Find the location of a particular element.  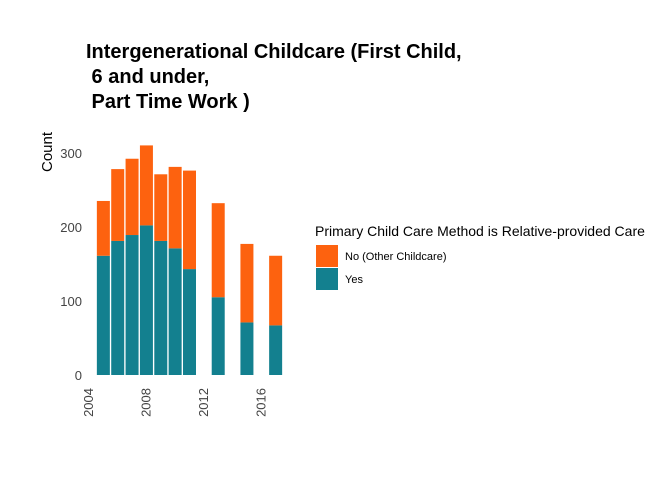

y-axis-title: Count is located at coordinates (47, 151).